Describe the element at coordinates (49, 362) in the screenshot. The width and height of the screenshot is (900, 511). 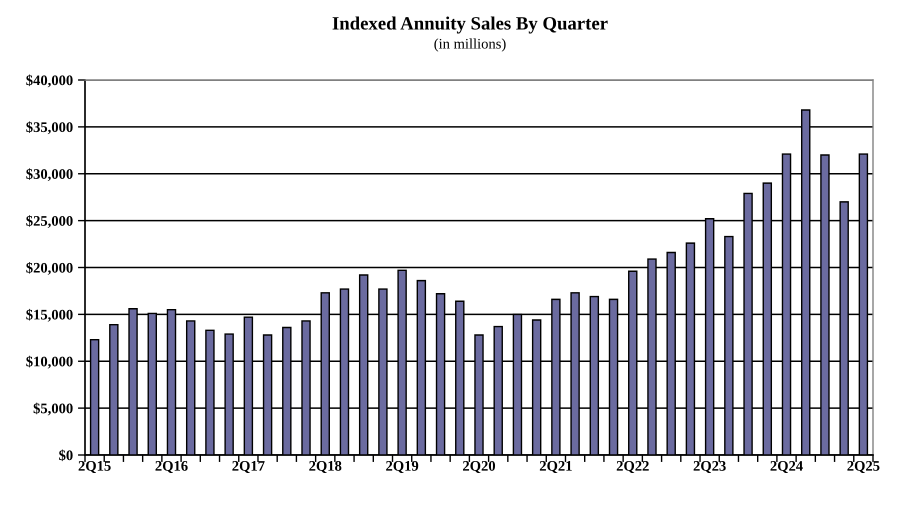
I see `y-tick-label: $10,000` at that location.